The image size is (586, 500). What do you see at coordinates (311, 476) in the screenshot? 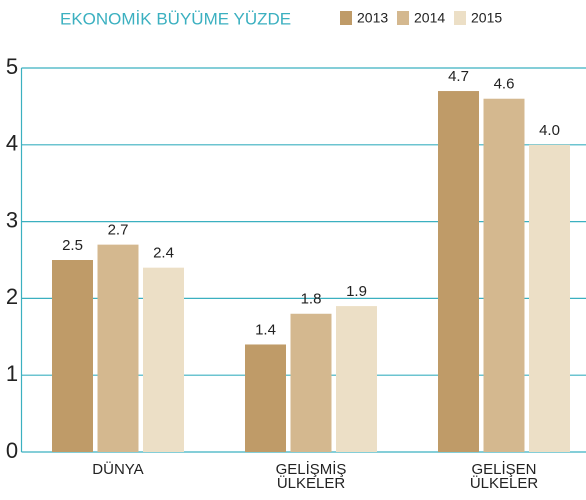
I see `x-tick-label: GELİŞMİŞ ÜLKELER` at bounding box center [311, 476].